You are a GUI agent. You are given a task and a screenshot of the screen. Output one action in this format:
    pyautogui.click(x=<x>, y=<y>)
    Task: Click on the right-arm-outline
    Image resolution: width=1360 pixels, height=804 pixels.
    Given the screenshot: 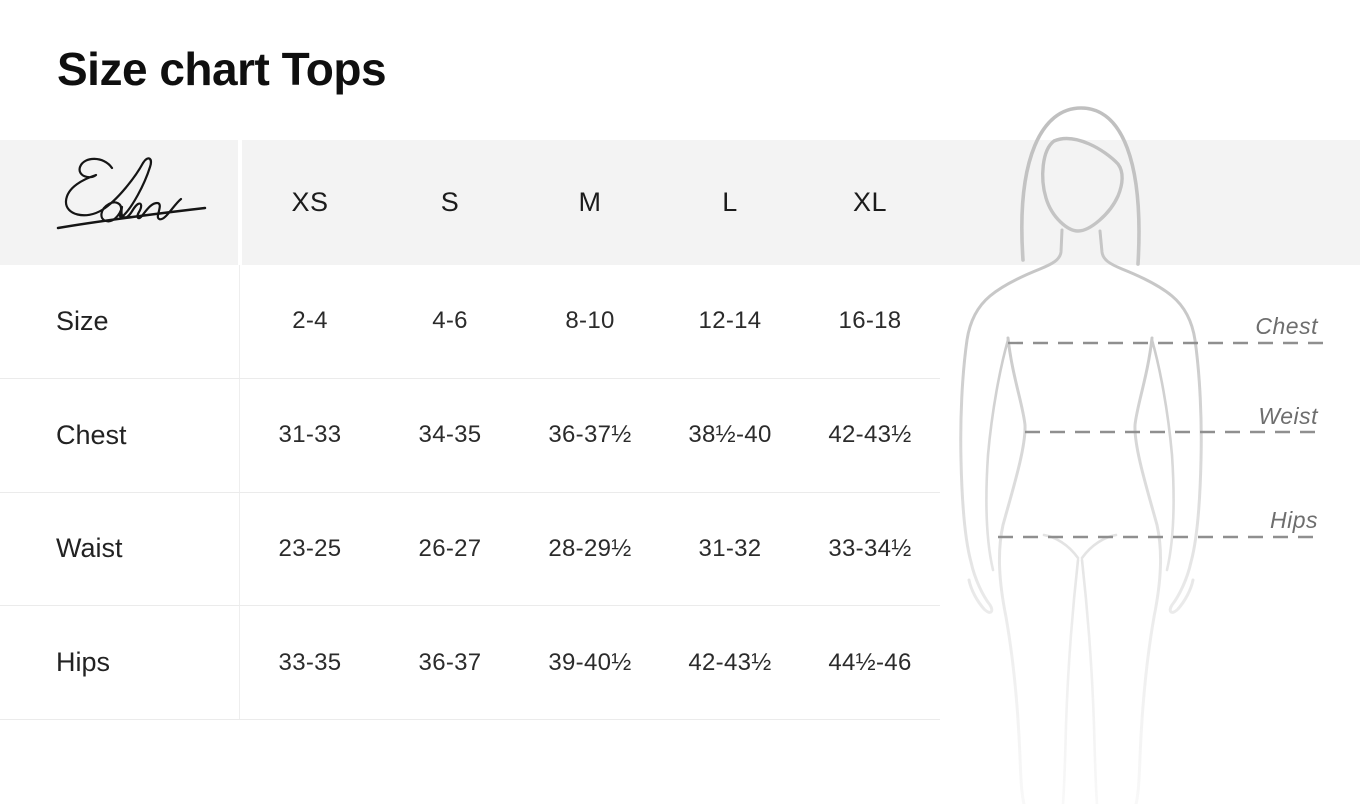 What is the action you would take?
    pyautogui.click(x=1150, y=421)
    